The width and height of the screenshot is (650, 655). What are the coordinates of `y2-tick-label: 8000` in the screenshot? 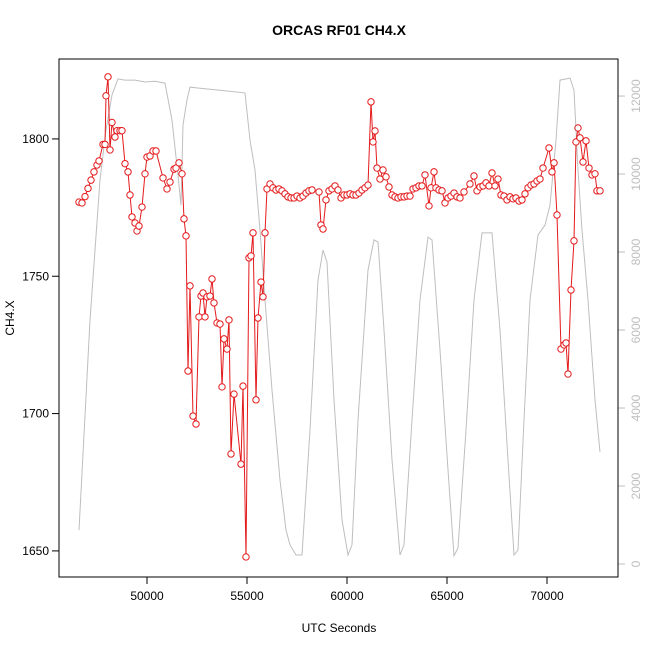 It's located at (636, 251).